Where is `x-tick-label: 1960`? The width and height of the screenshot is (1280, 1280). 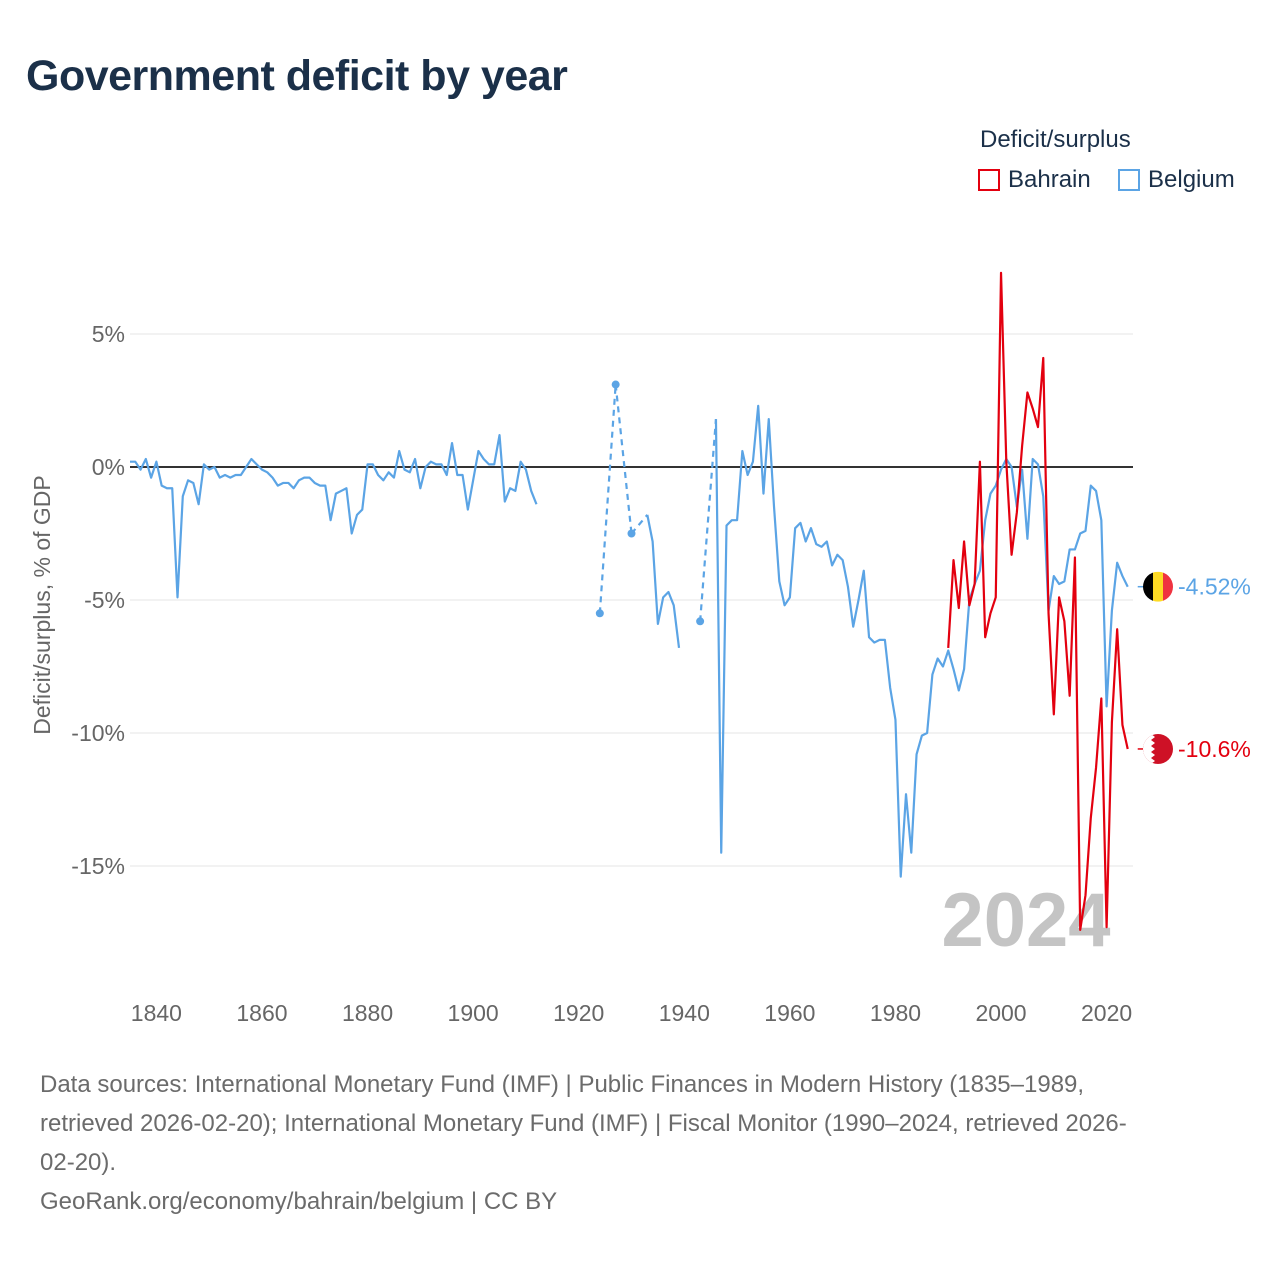
x-tick-label: 1960 is located at coordinates (789, 1013).